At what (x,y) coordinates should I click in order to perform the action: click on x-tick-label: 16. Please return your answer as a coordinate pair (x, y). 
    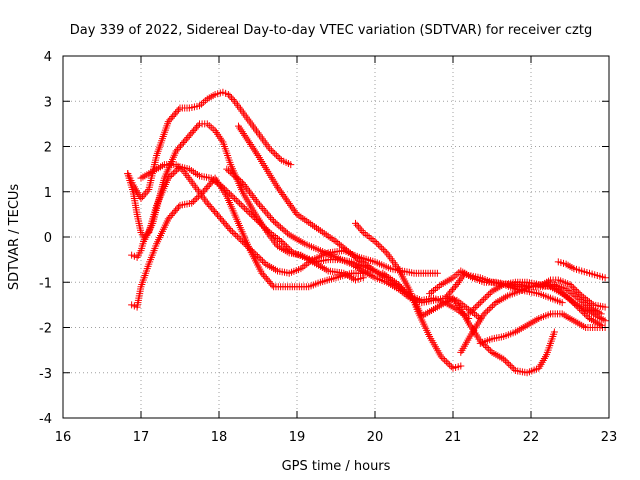
    Looking at the image, I should click on (63, 437).